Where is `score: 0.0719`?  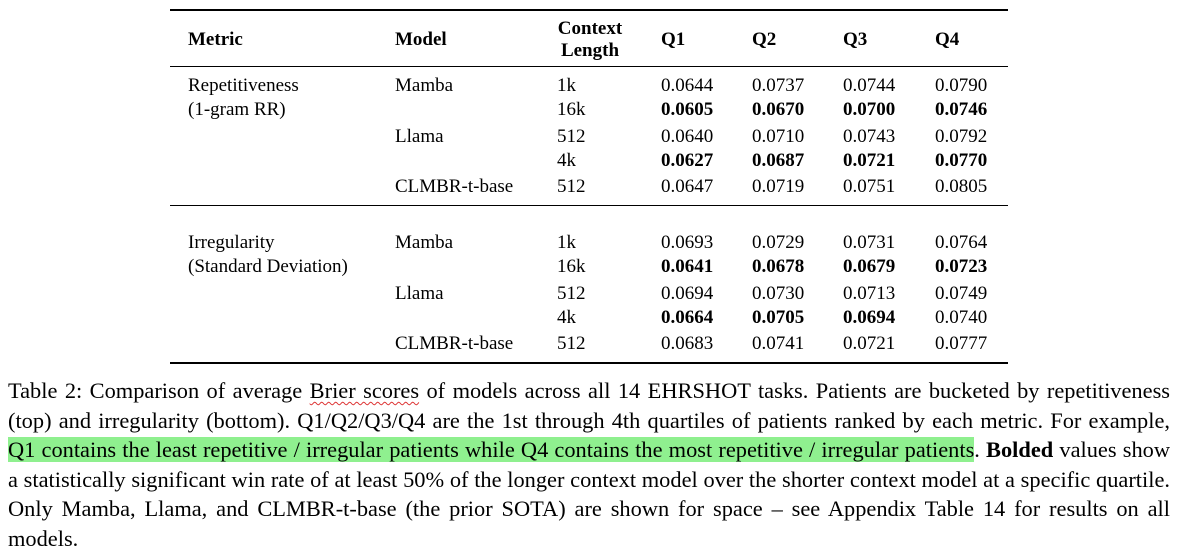 score: 0.0719 is located at coordinates (778, 186).